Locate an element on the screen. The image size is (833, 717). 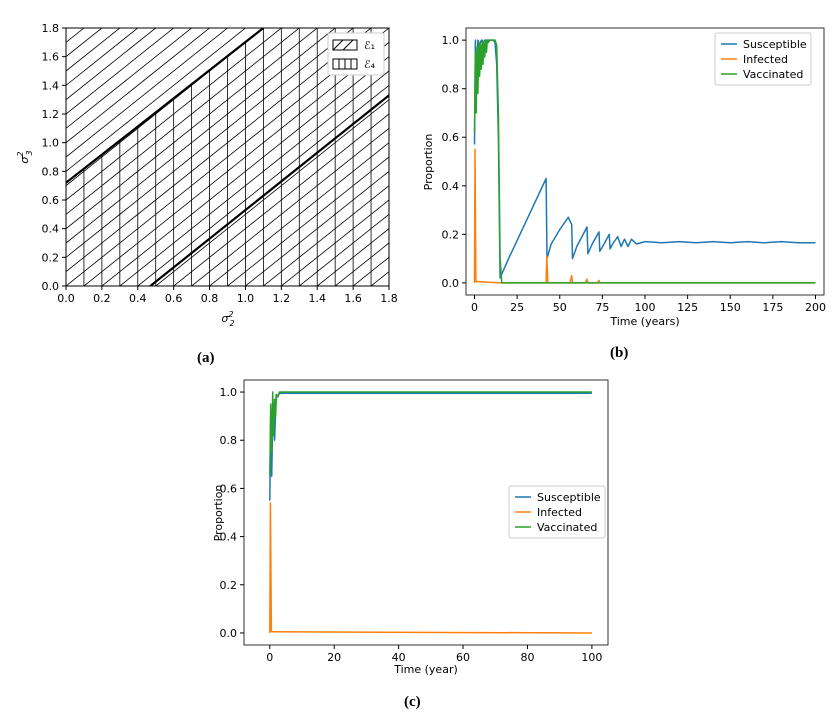
legend: ℰ₁ ℰ₄ is located at coordinates (356, 54).